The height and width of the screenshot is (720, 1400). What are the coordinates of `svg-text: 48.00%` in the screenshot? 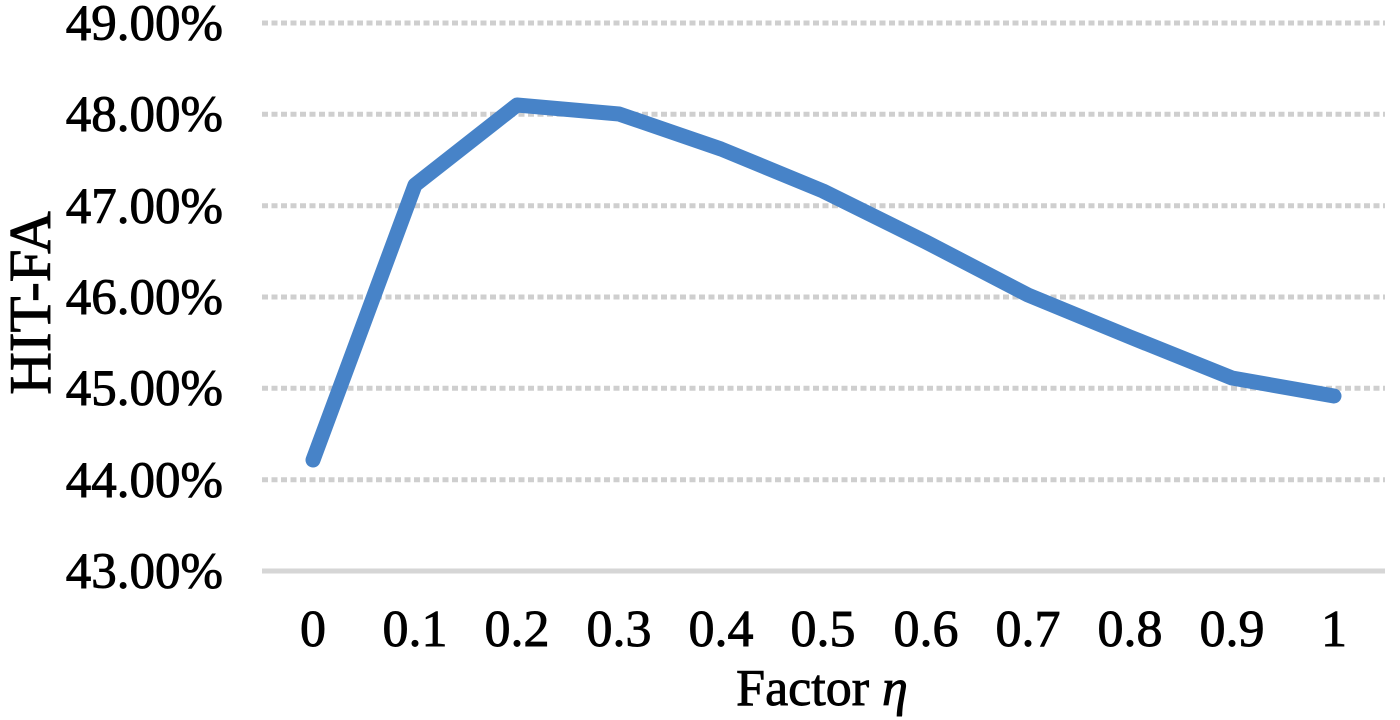 It's located at (144, 115).